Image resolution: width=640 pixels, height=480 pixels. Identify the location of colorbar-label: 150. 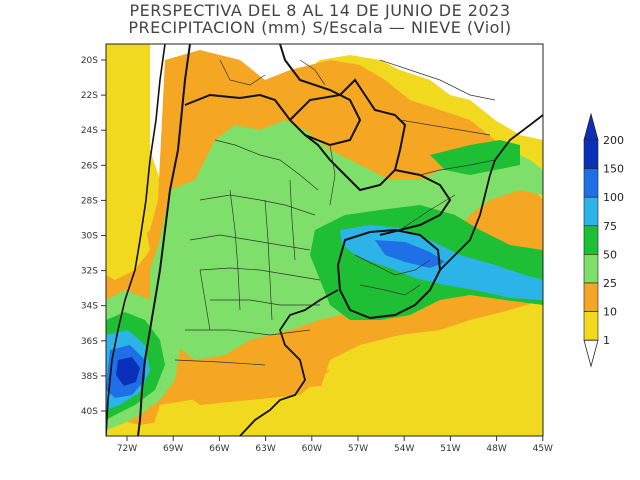
(613, 169).